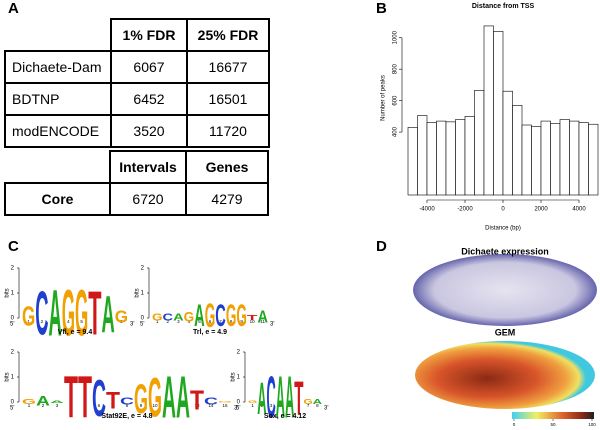  Describe the element at coordinates (57, 199) in the screenshot. I see `row-label: Core` at that location.